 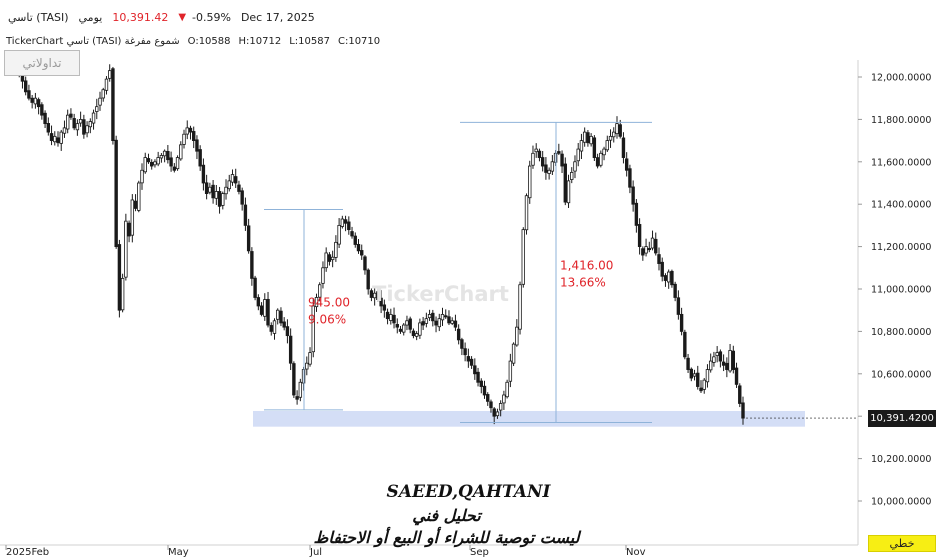 What do you see at coordinates (902, 543) in the screenshot?
I see `chart-mode-button: خطي` at bounding box center [902, 543].